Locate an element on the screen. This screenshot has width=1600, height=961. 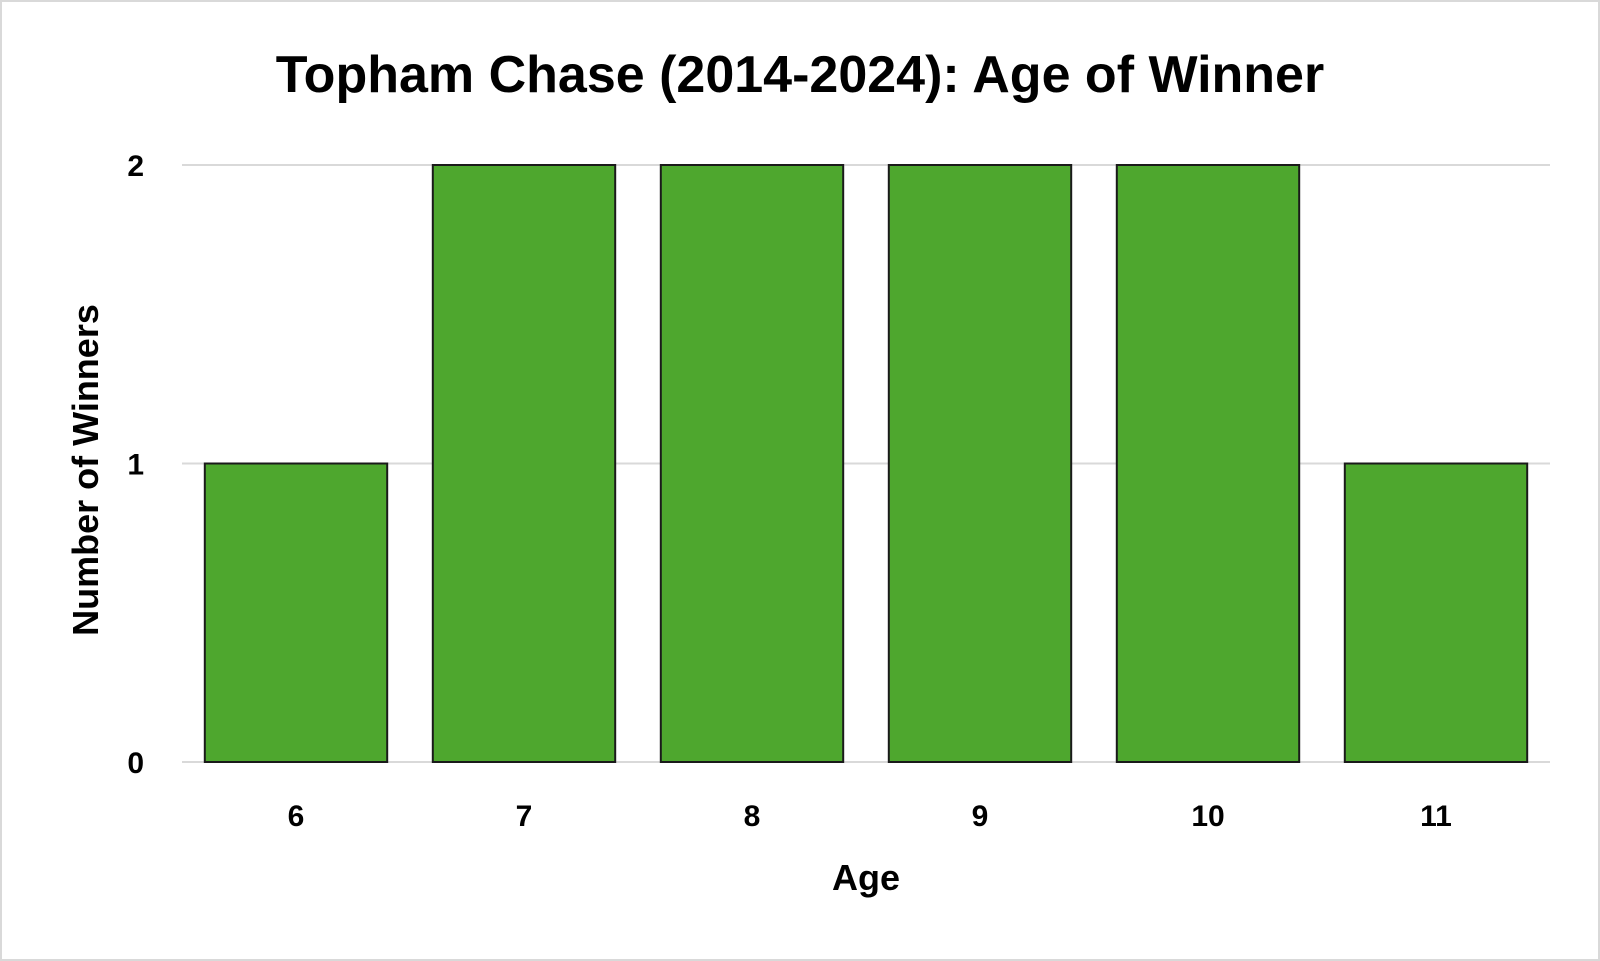
x-tick-labels: 6 7 8 9 10 11 is located at coordinates (870, 816).